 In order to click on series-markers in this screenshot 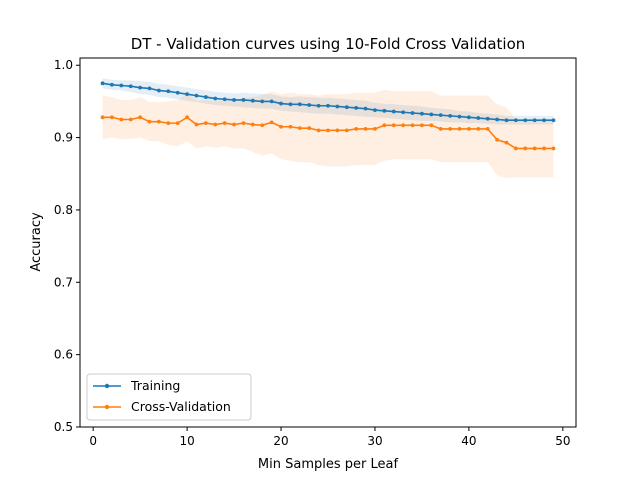, I will do `click(328, 116)`.